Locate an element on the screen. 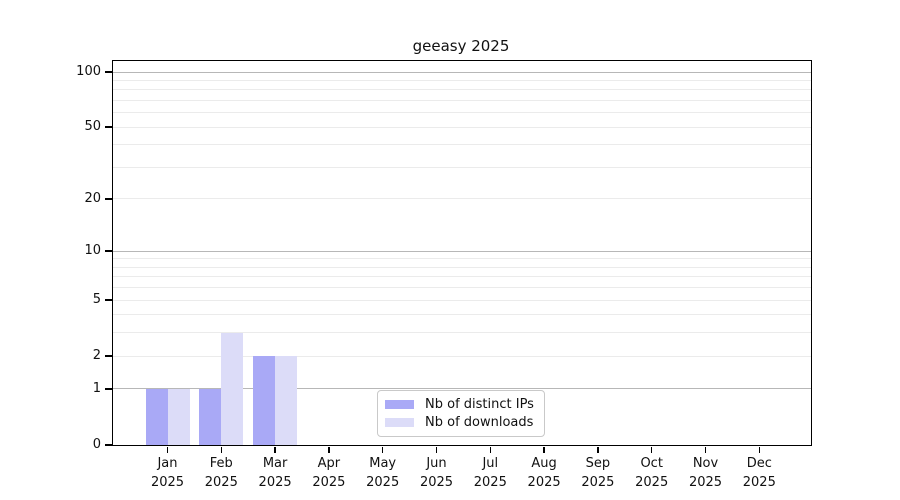 The width and height of the screenshot is (900, 500). x-tick-label: Dec 2025 is located at coordinates (759, 473).